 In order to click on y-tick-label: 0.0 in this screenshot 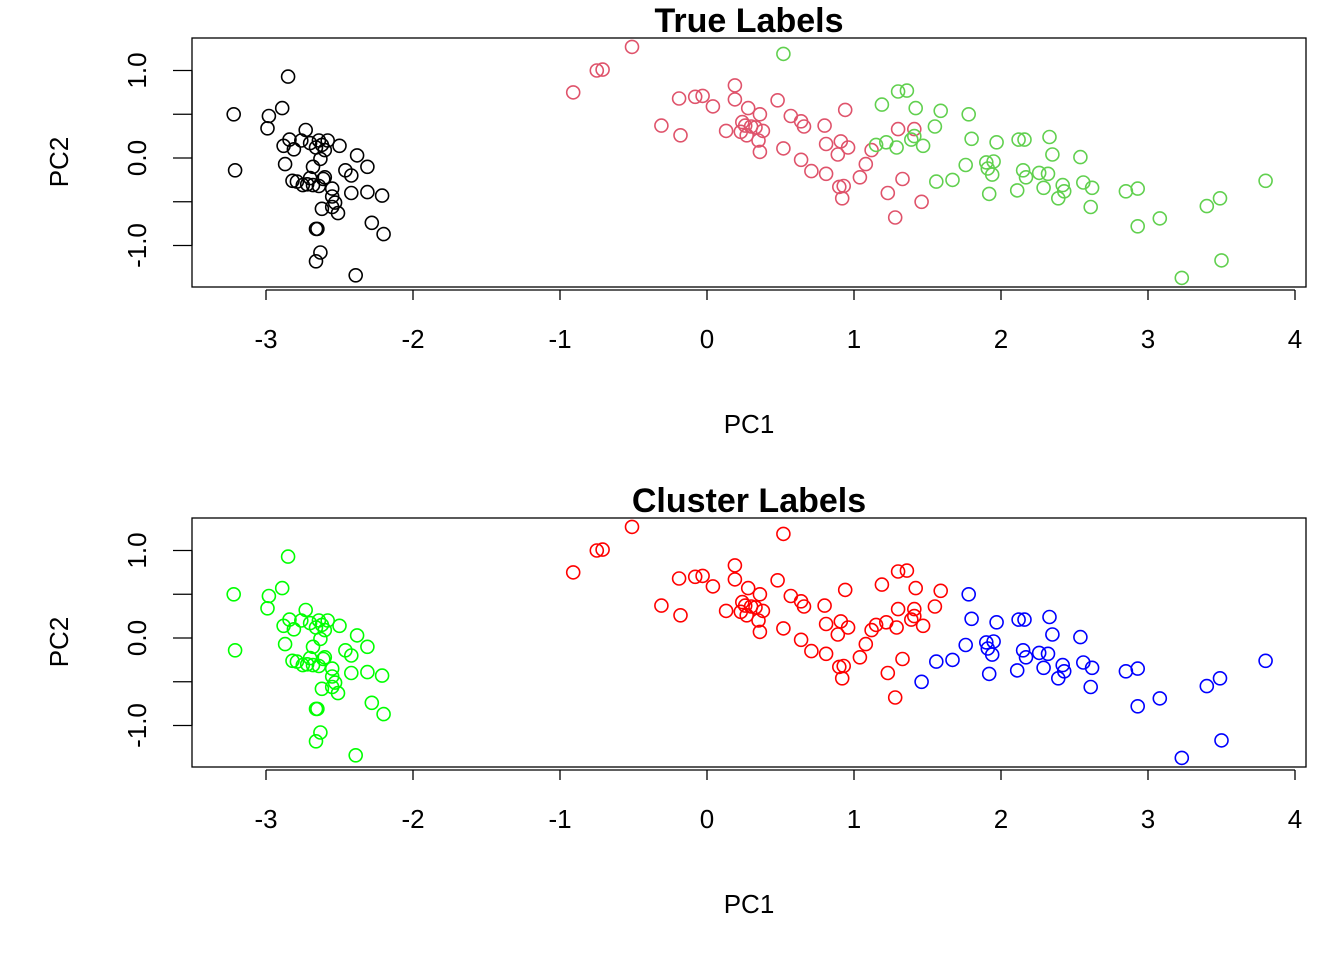, I will do `click(137, 638)`.